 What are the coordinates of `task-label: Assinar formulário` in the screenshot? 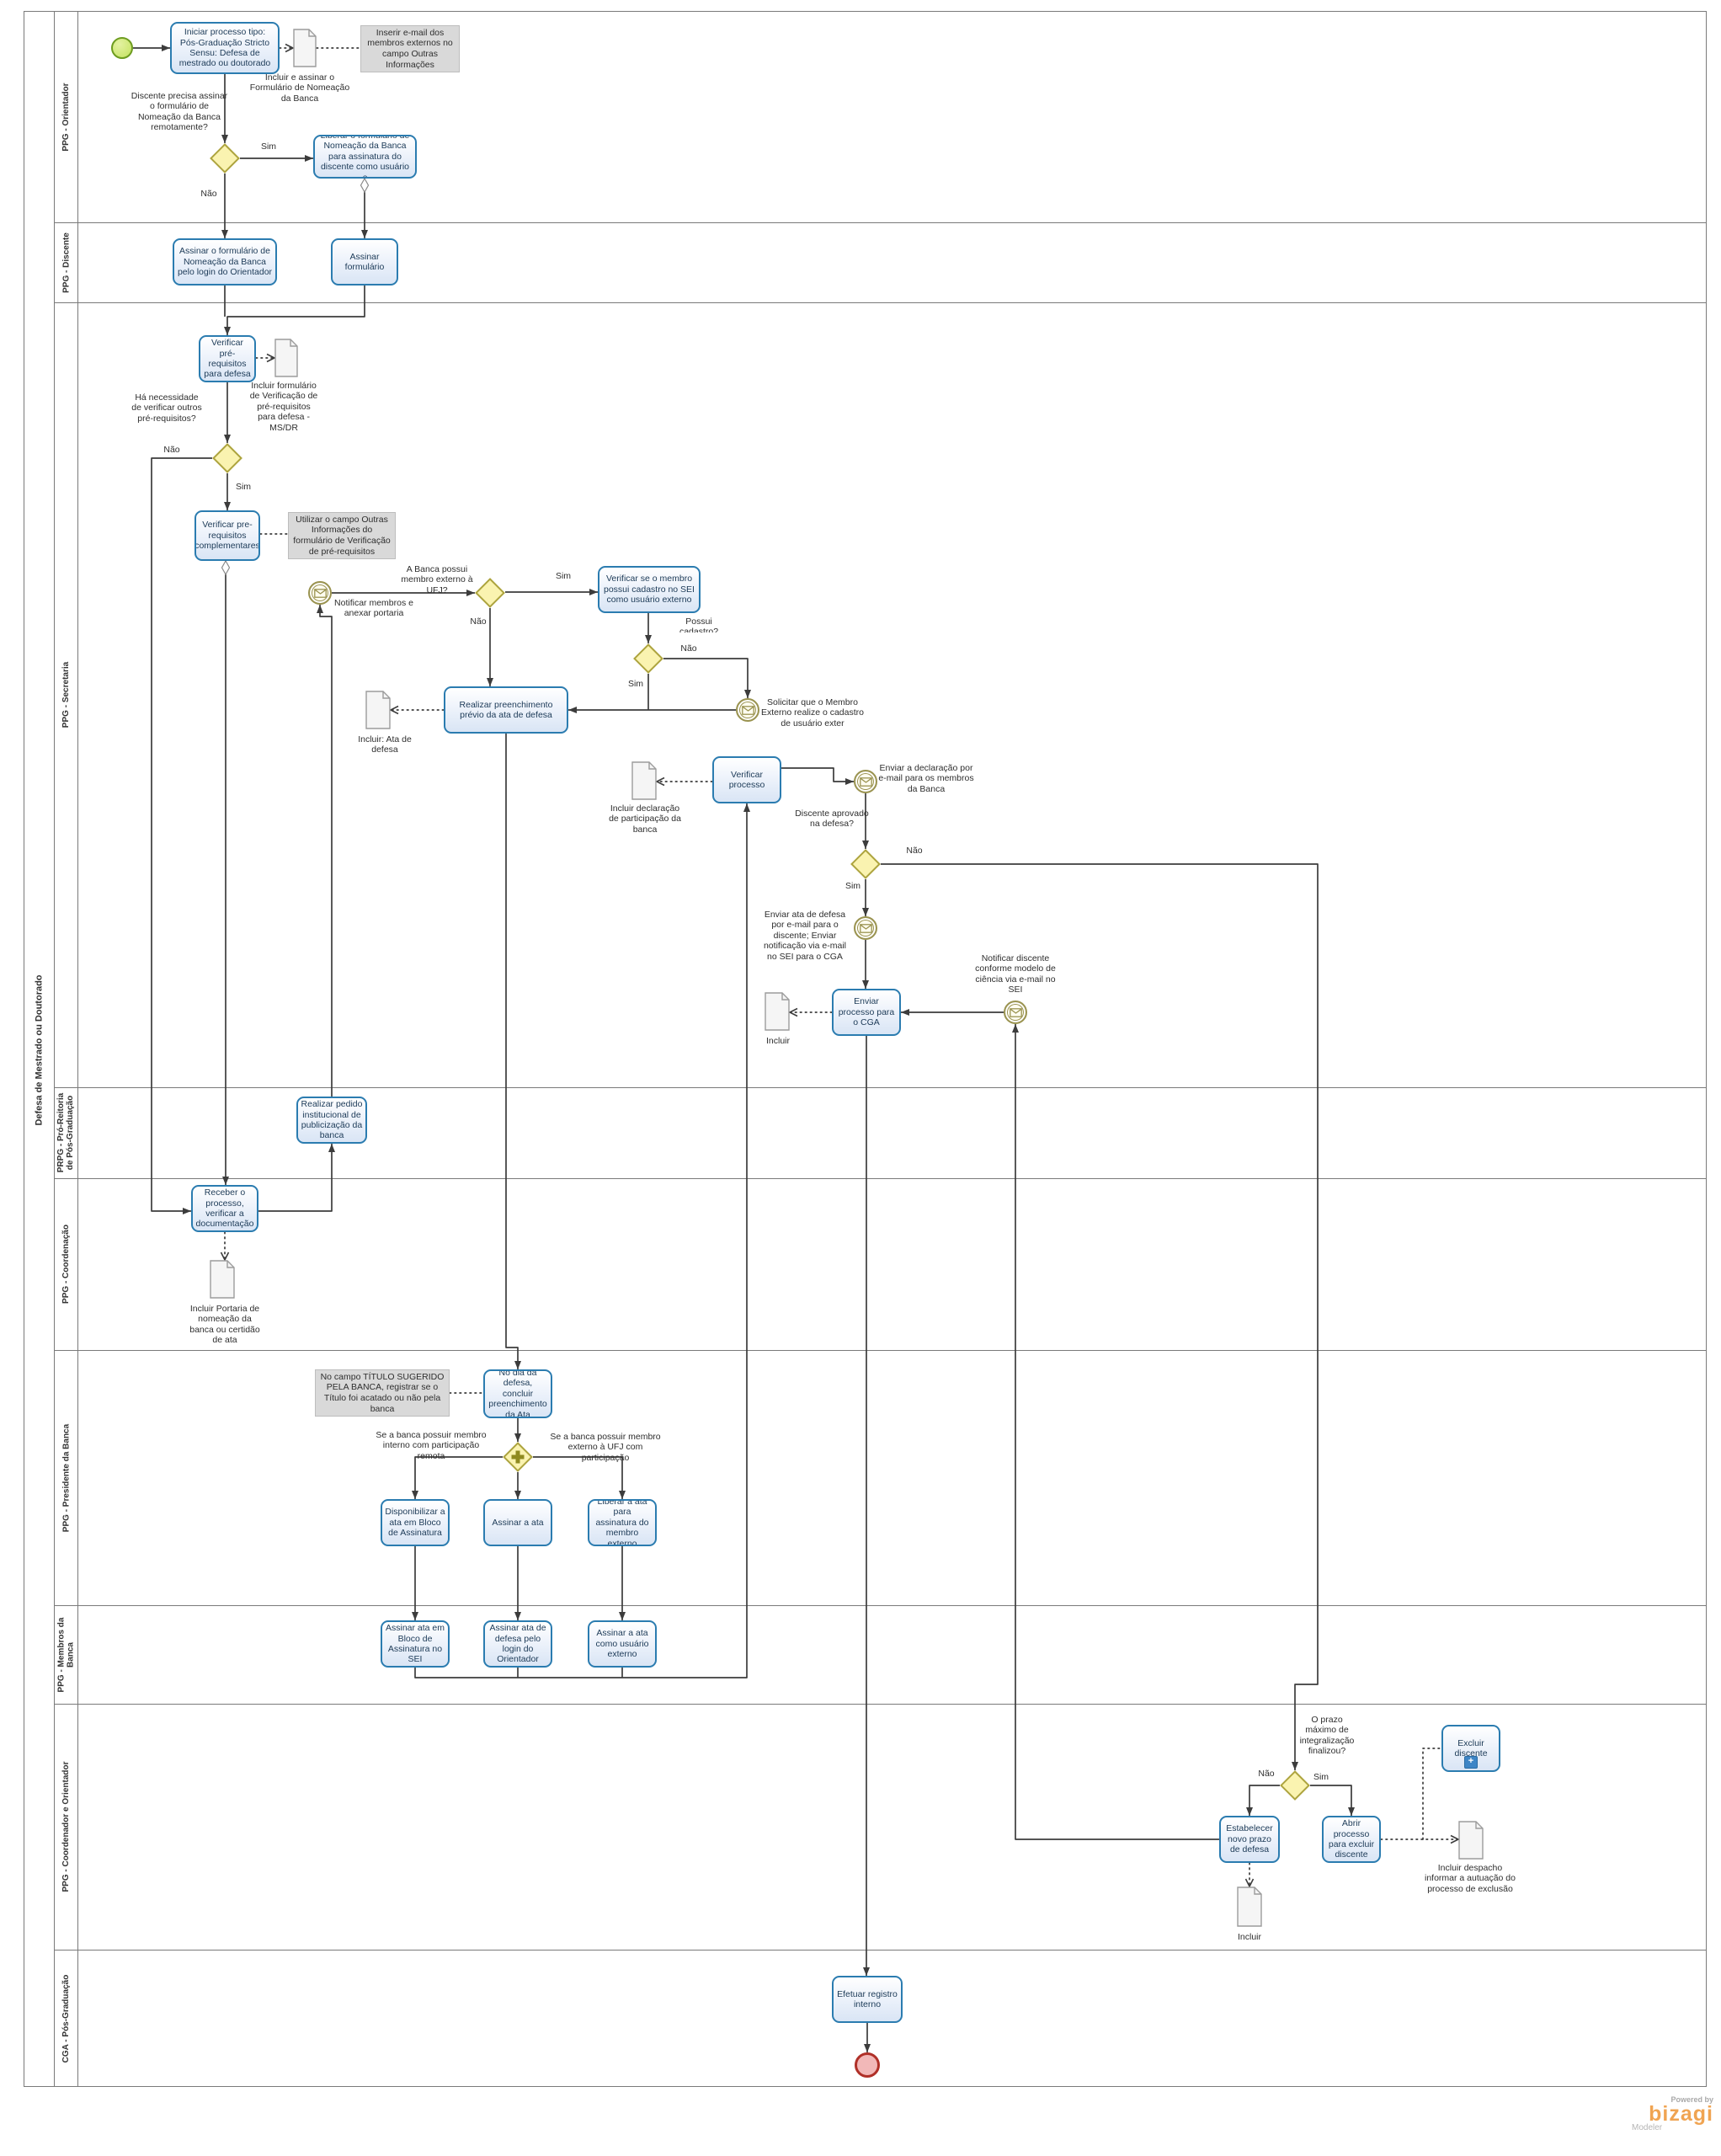 It's located at (364, 261).